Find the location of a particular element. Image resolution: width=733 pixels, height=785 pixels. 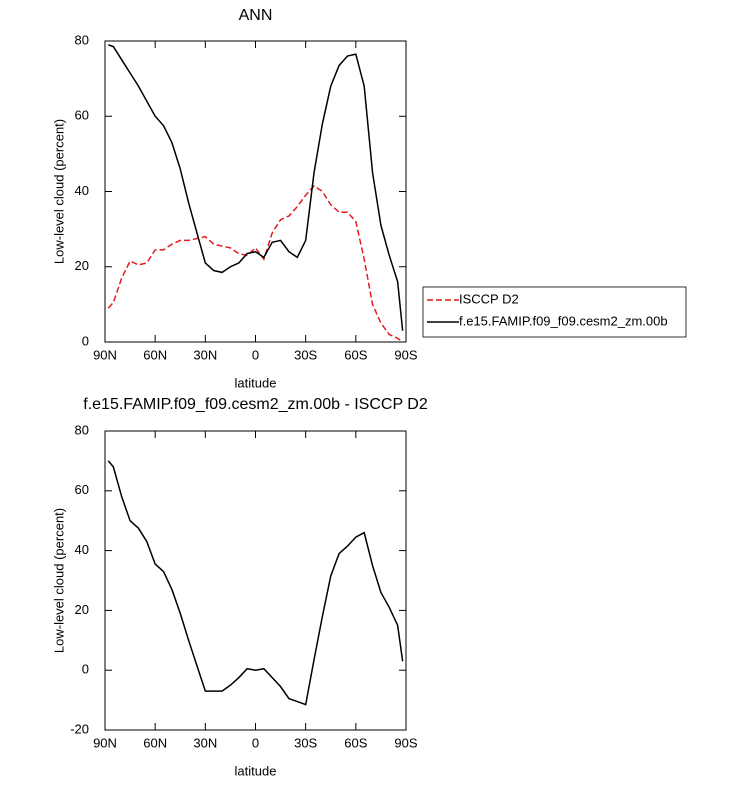

chart-title: ANN is located at coordinates (256, 15).